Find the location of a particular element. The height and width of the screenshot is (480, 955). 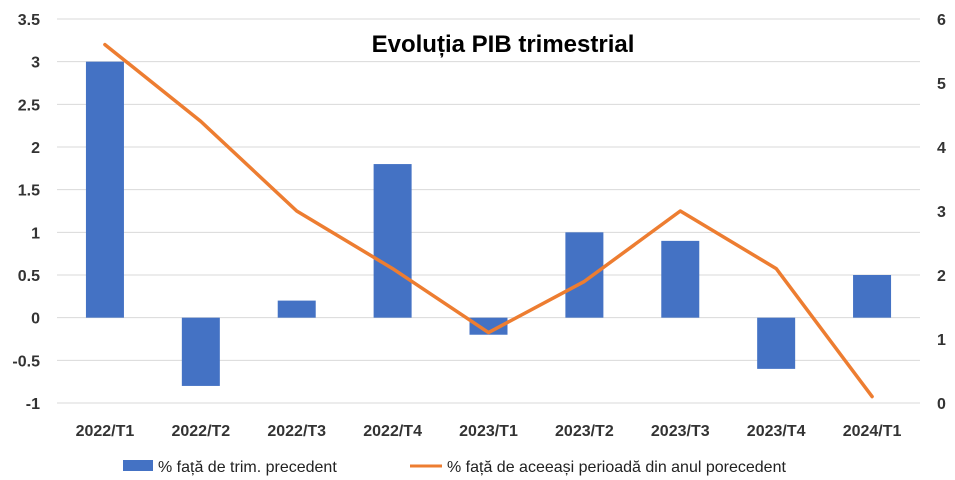

x-tick-label: 2023/T3 is located at coordinates (680, 431).